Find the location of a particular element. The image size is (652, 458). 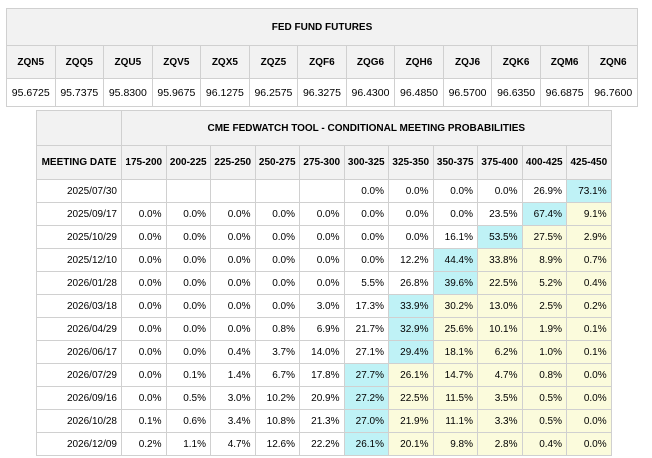

meeting-date: 2025/10/29 is located at coordinates (79, 237).